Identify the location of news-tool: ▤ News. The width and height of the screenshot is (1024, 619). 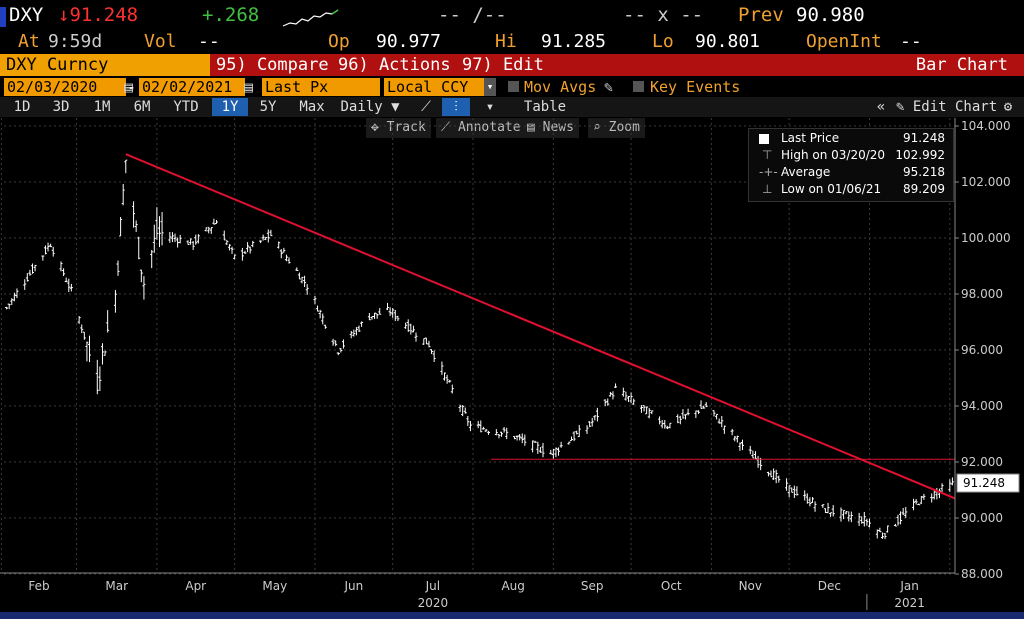
(550, 128).